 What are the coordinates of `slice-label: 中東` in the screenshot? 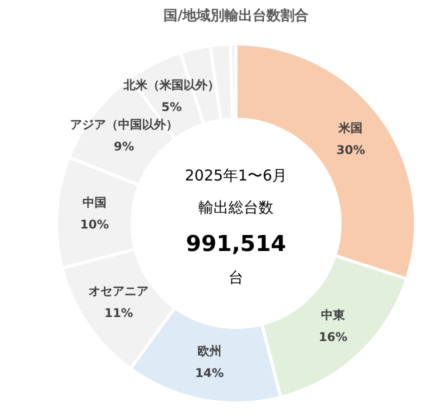 It's located at (333, 315).